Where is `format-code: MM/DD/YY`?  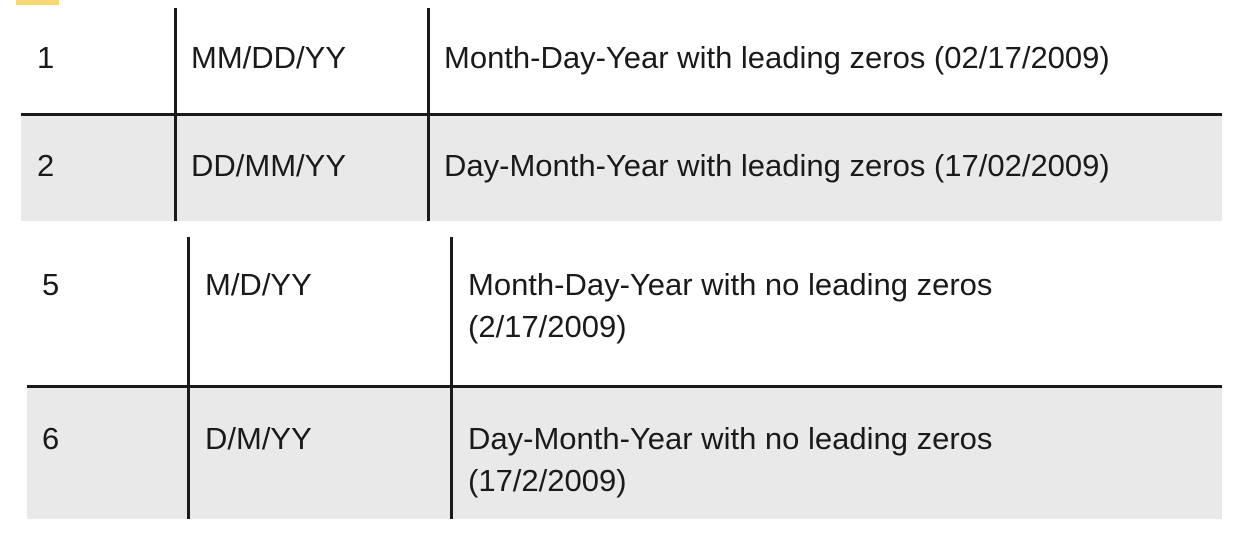
format-code: MM/DD/YY is located at coordinates (268, 57).